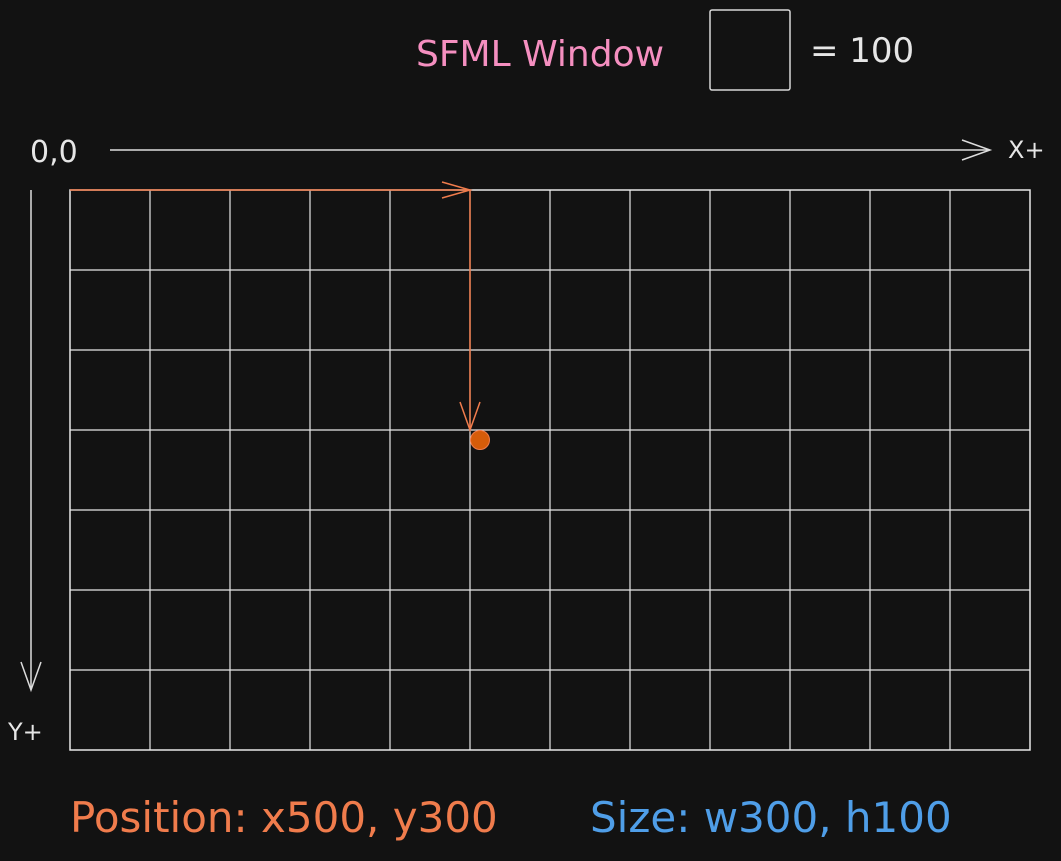 The width and height of the screenshot is (1061, 861). Describe the element at coordinates (54, 152) in the screenshot. I see `origin-label: 0,0` at that location.